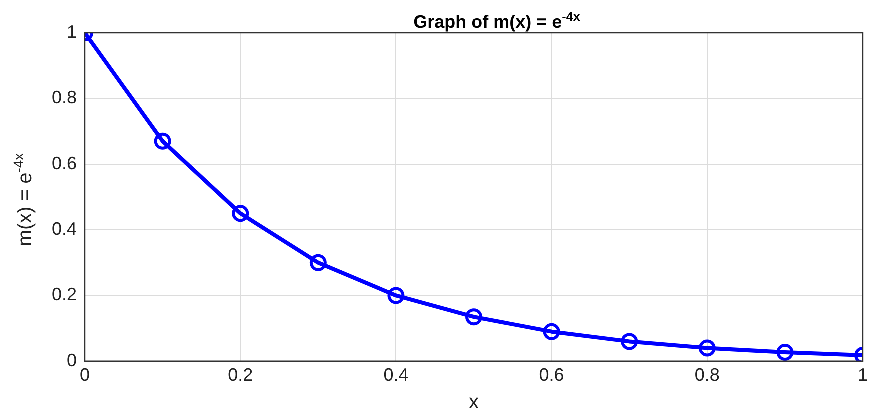  Describe the element at coordinates (72, 32) in the screenshot. I see `y-tick-label: 1` at that location.